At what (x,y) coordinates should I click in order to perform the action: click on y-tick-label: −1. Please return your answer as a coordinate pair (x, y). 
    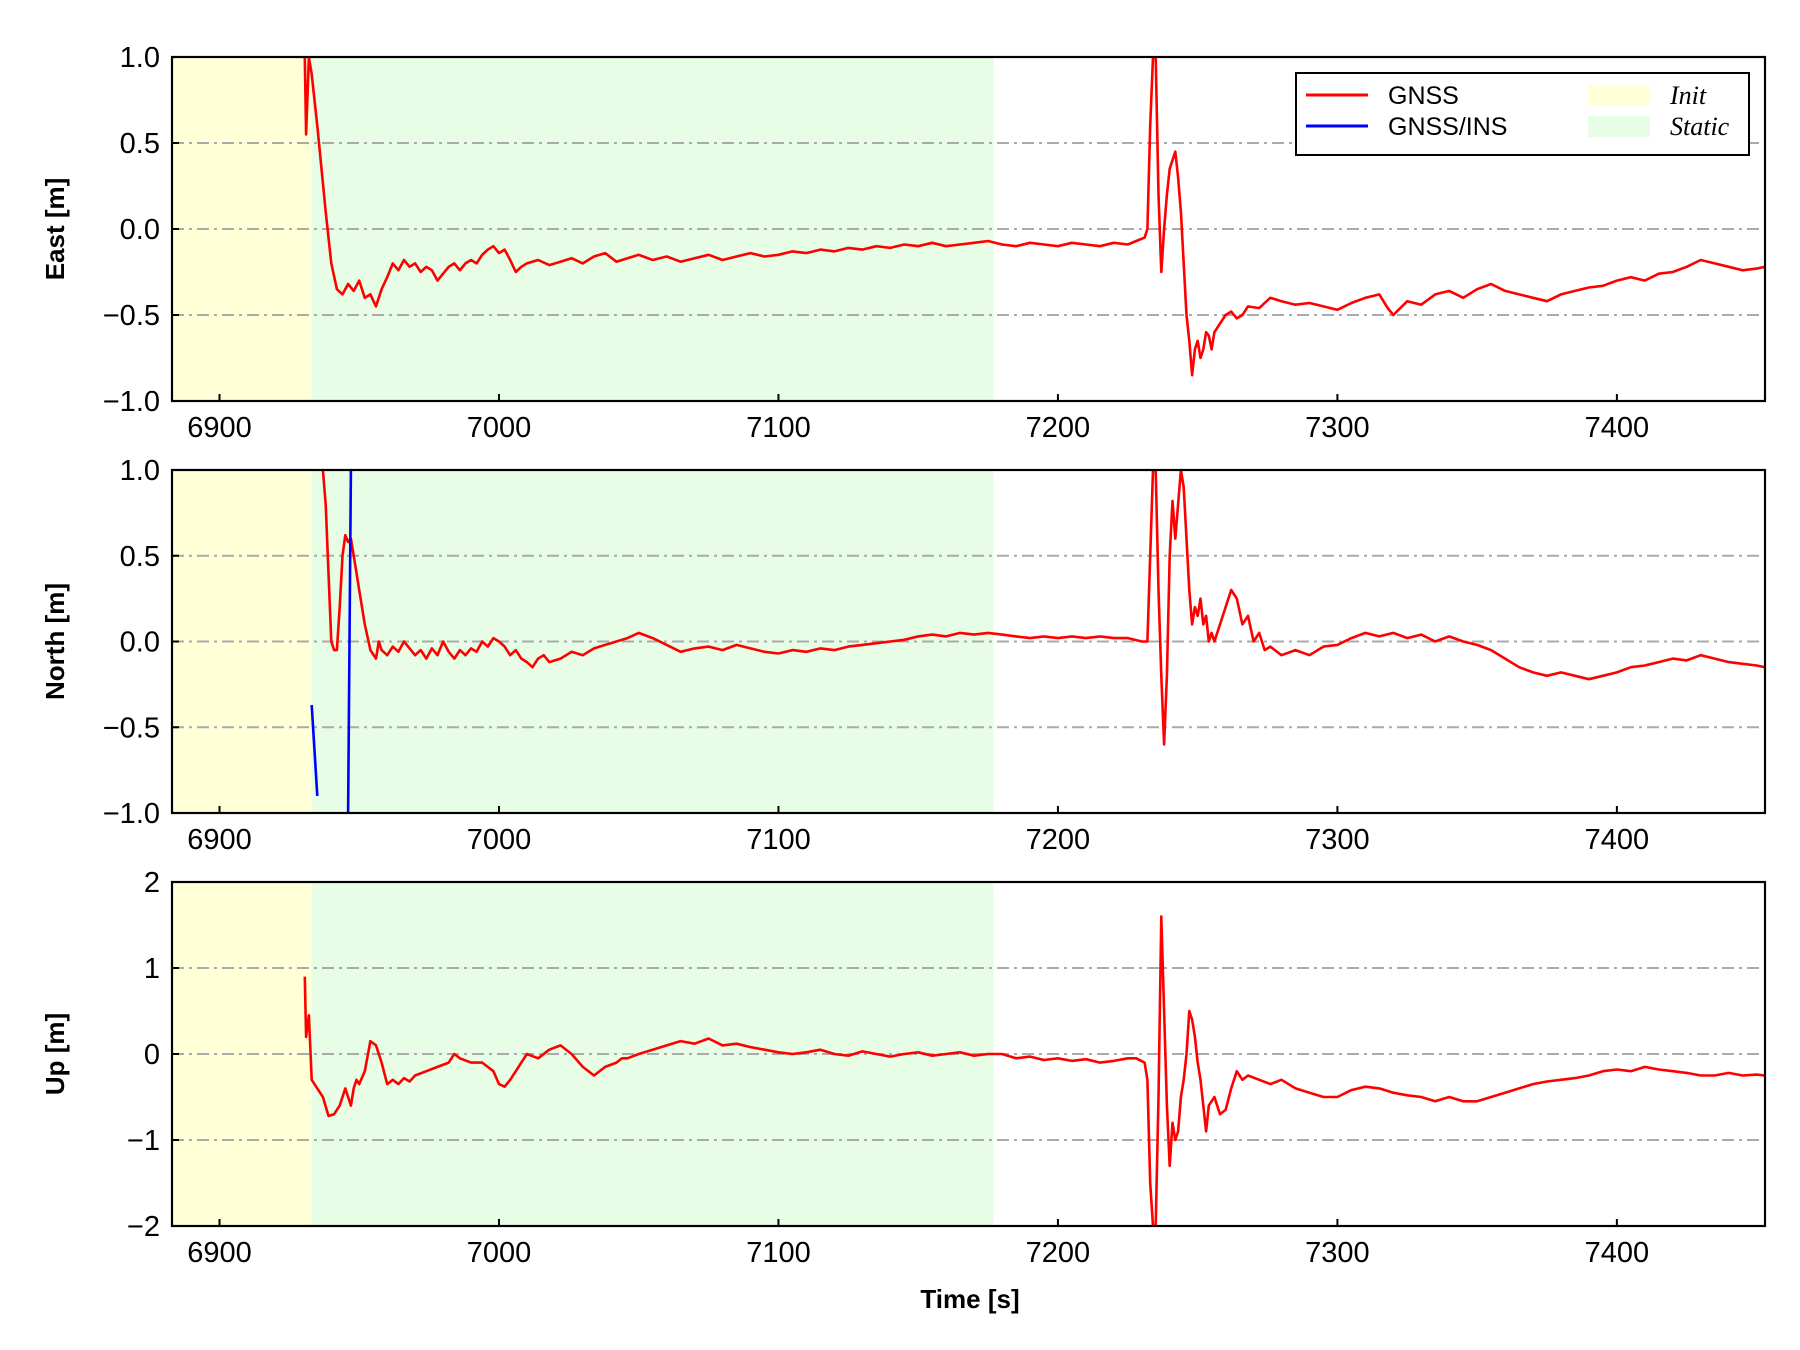
    Looking at the image, I should click on (143, 1141).